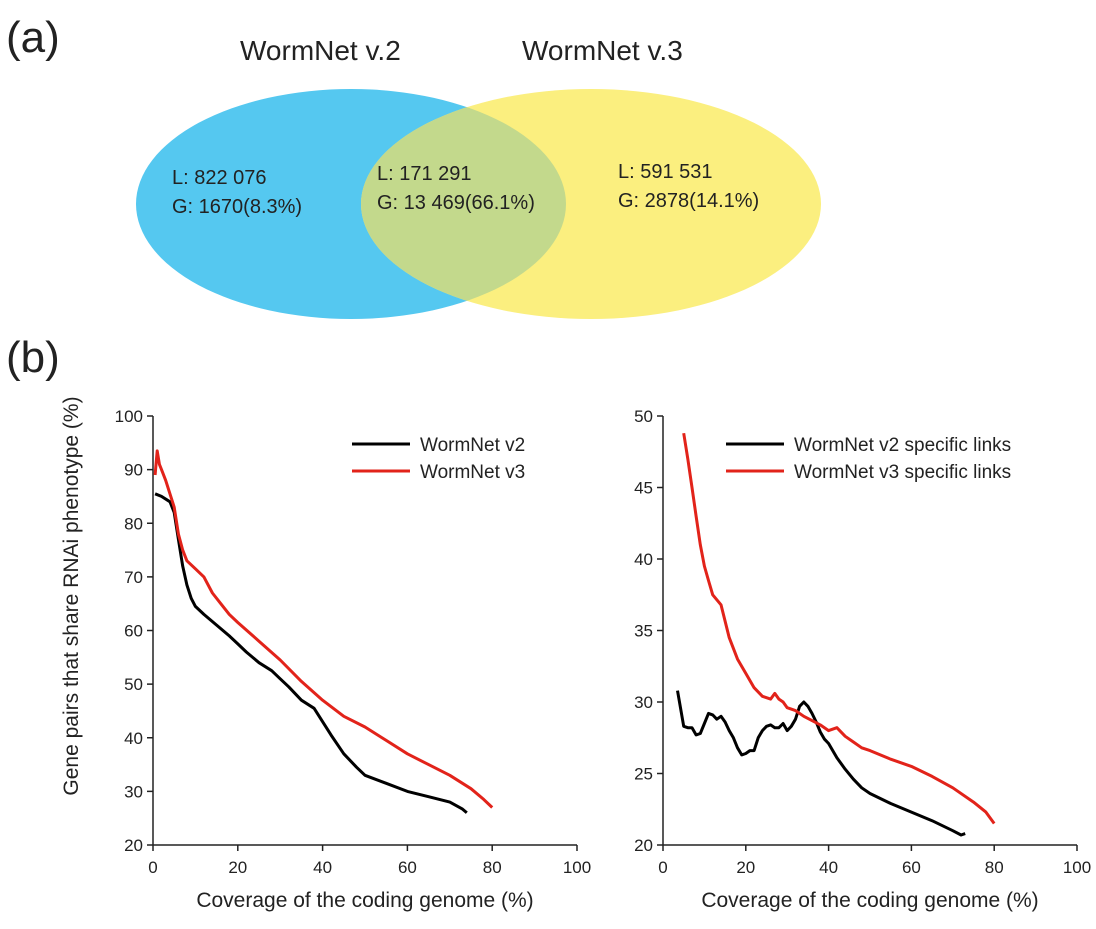  Describe the element at coordinates (33, 357) in the screenshot. I see `panel-b-label: (b)` at that location.